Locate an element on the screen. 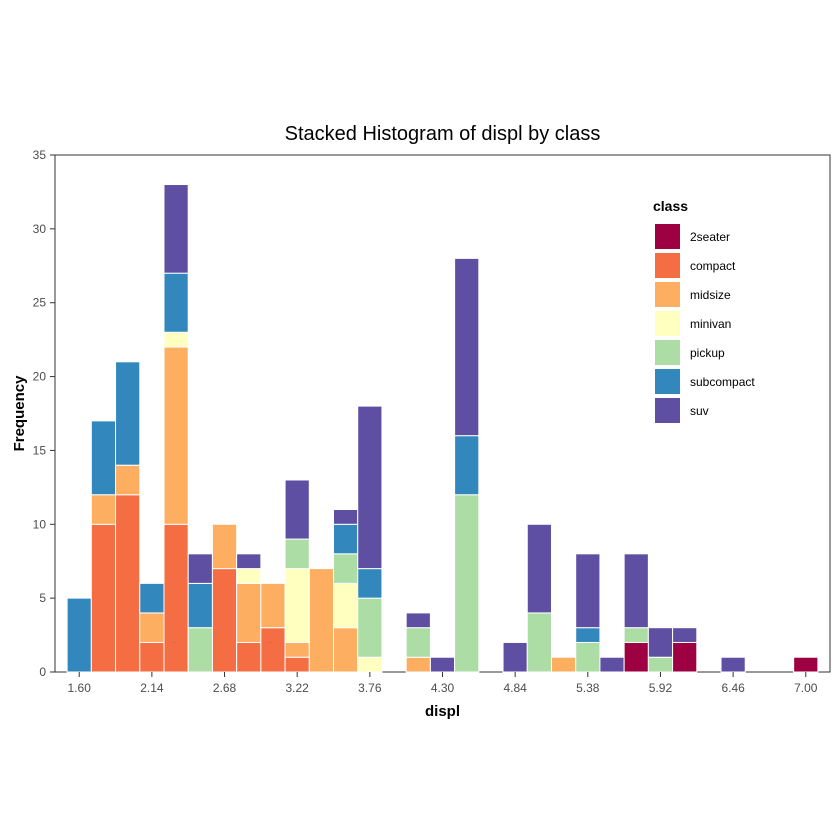  bar-midsize-3.04 is located at coordinates (273, 605).